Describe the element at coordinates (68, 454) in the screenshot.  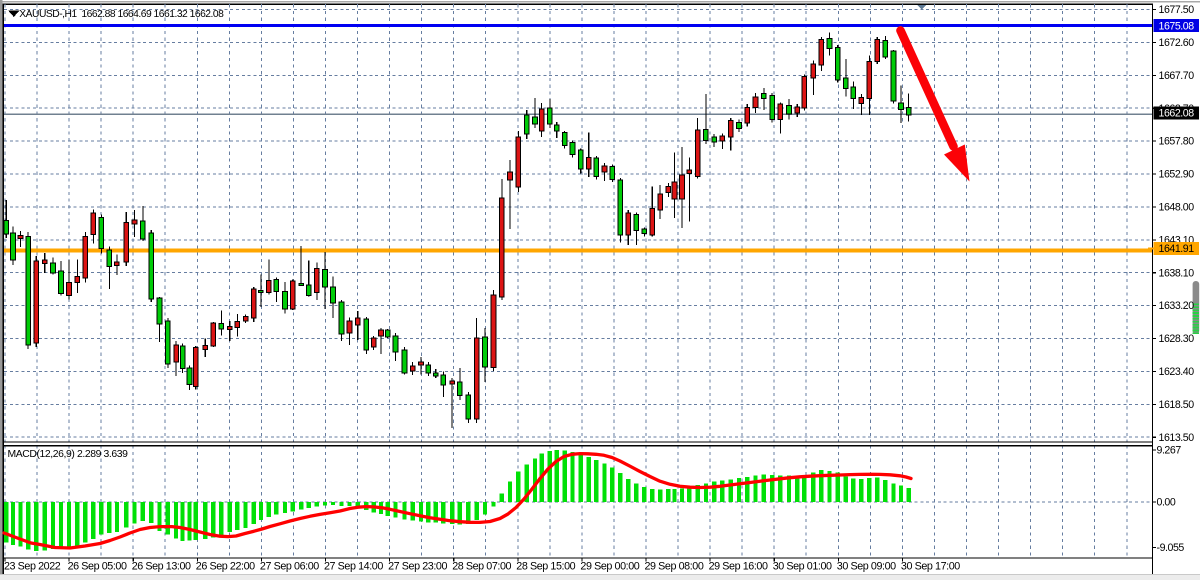
I see `svg-text: MACD(12,26,9) 2.289 3.639` at that location.